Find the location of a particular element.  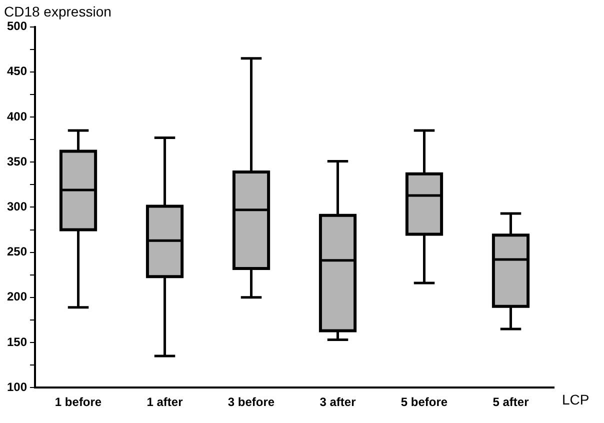

x-tick-label: 1 after is located at coordinates (165, 402).